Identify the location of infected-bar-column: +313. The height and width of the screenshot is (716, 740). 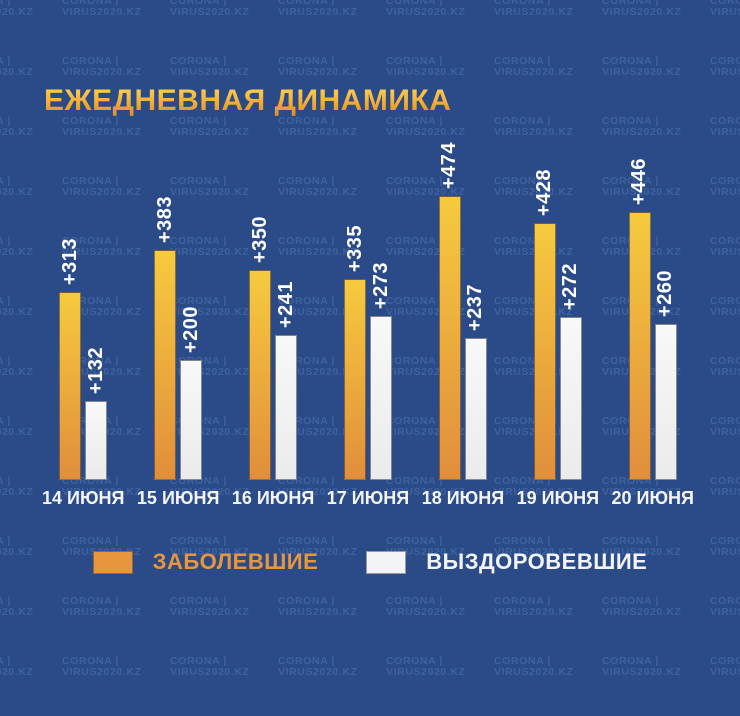
(70, 359).